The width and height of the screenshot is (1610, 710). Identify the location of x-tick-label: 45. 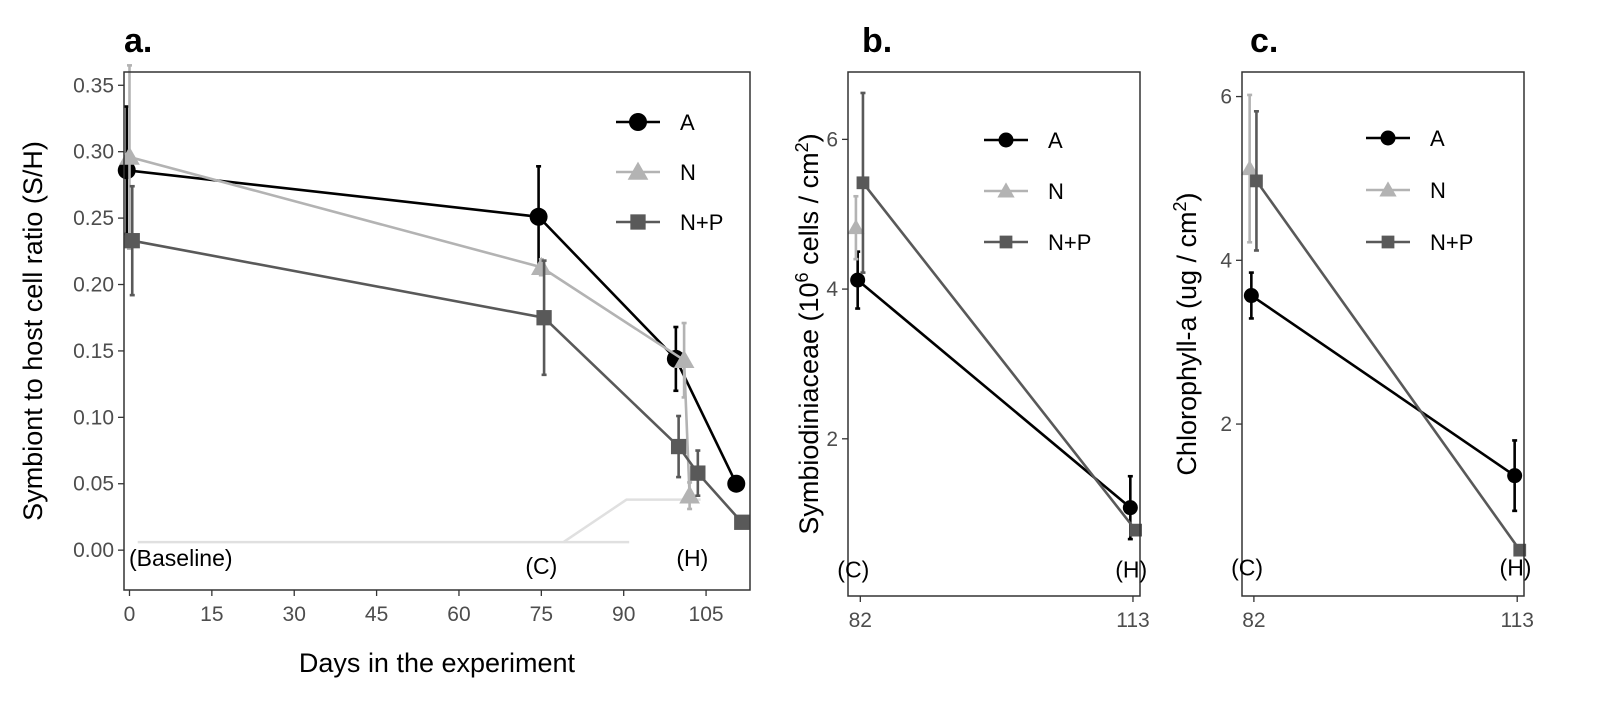
(376, 614).